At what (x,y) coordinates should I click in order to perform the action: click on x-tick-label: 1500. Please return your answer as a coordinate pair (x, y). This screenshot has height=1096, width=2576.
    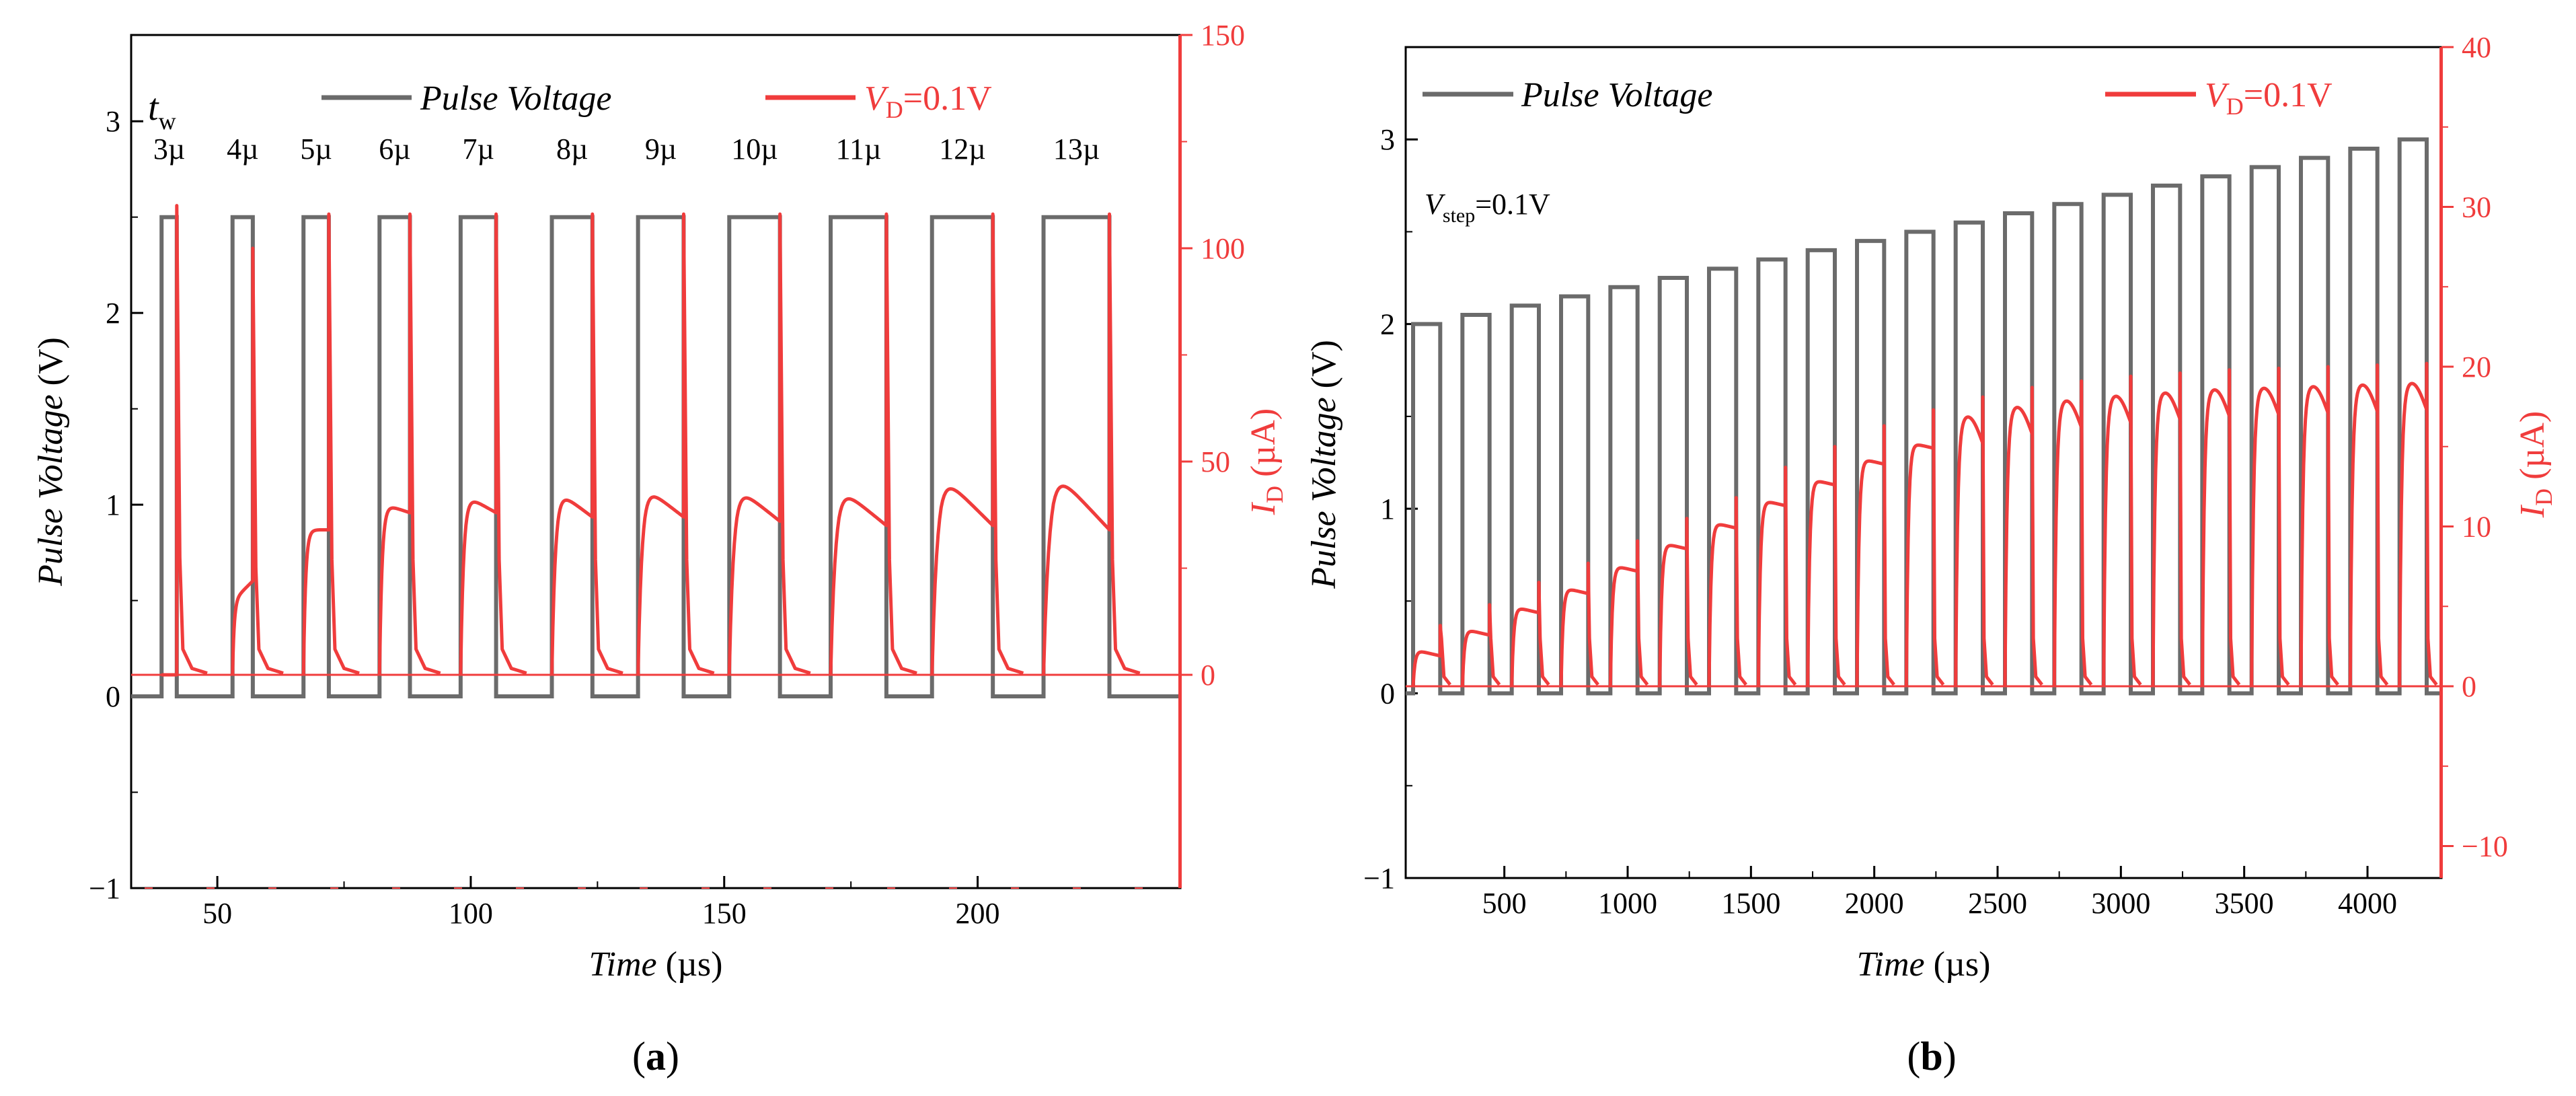
    Looking at the image, I should click on (1750, 903).